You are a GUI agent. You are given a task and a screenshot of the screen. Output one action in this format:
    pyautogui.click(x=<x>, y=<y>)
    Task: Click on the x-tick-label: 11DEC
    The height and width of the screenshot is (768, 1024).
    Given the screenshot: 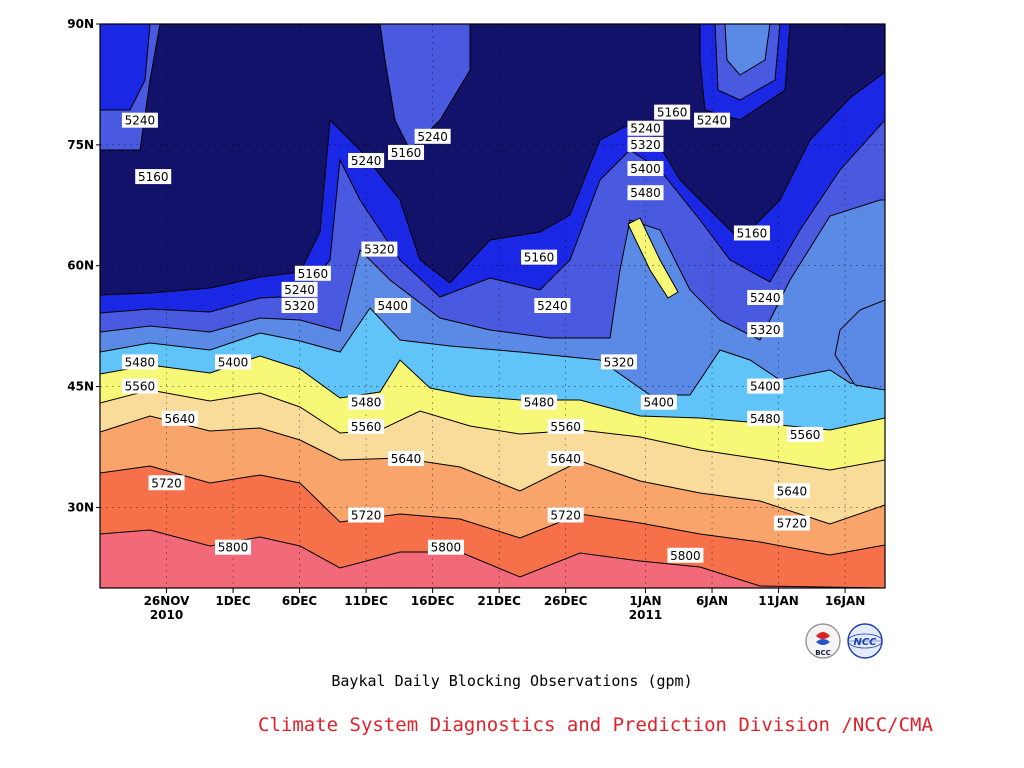 What is the action you would take?
    pyautogui.click(x=366, y=601)
    